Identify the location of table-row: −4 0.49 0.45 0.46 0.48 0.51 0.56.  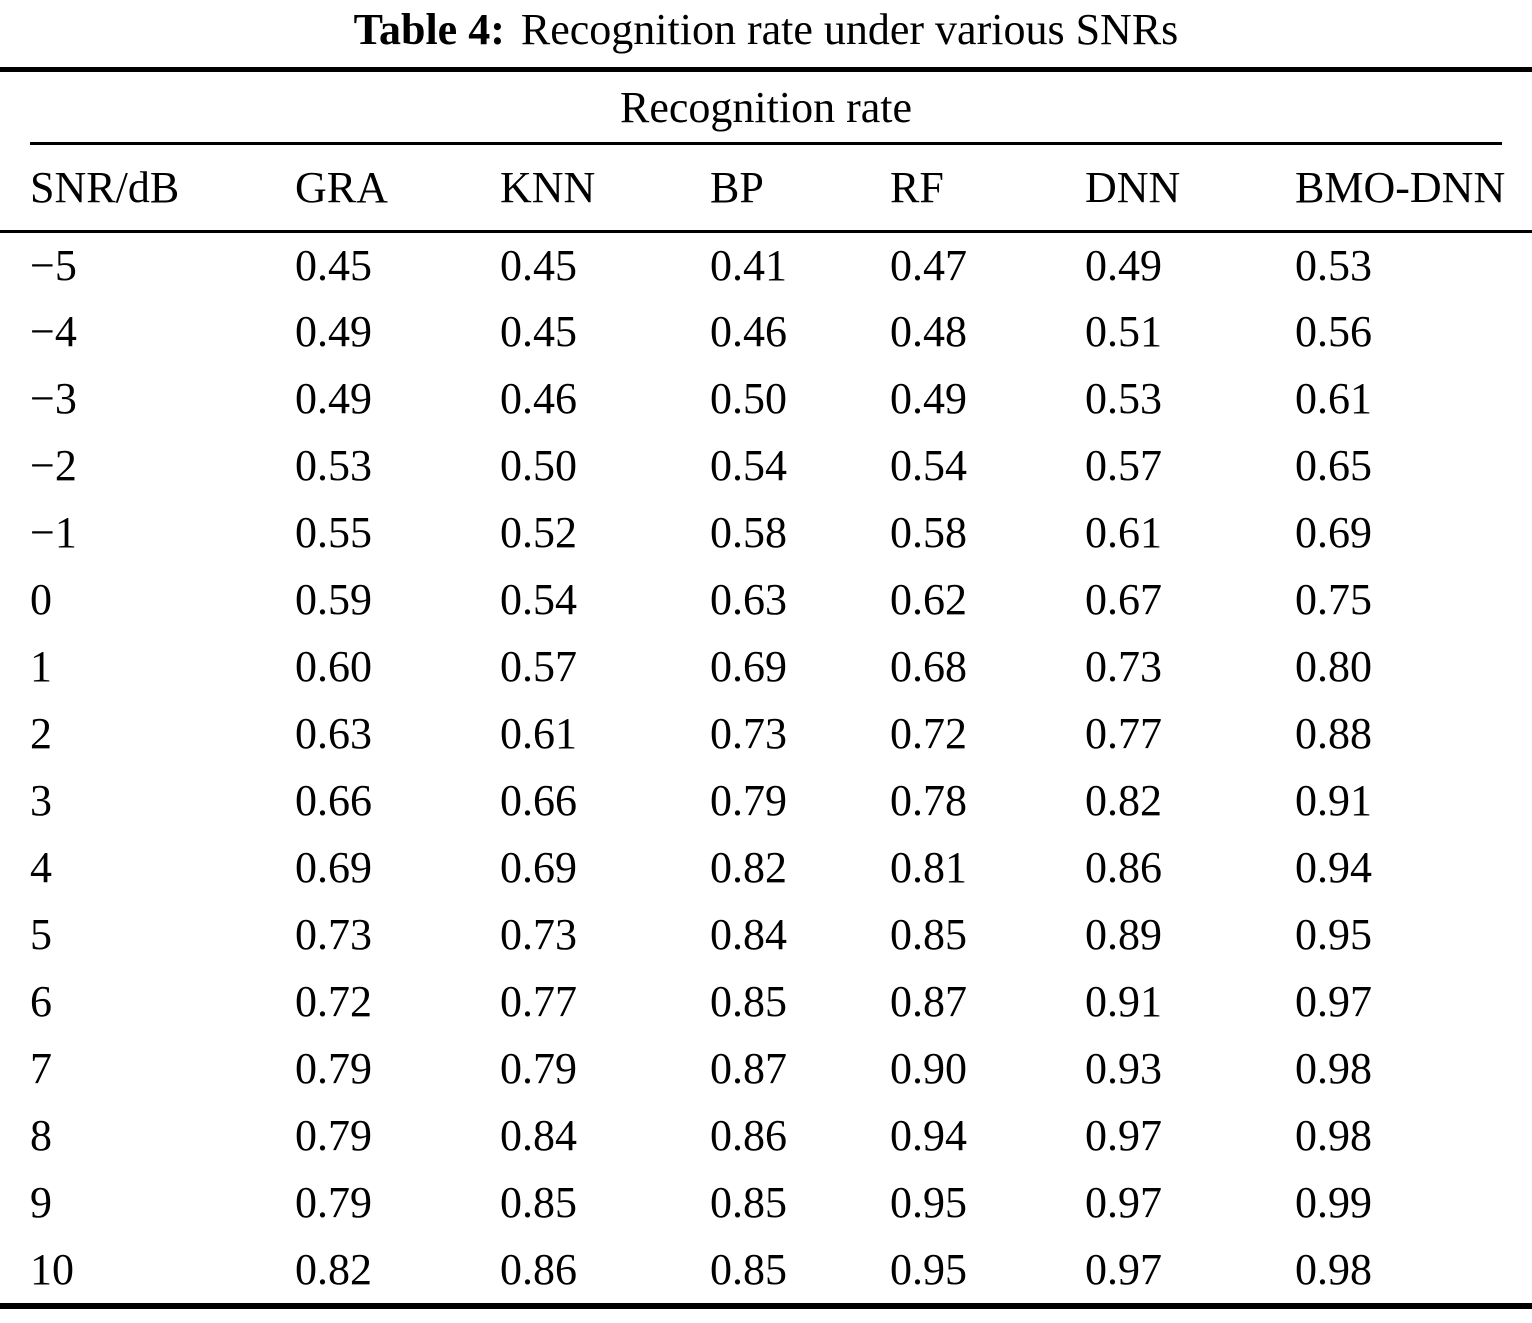
(766, 331).